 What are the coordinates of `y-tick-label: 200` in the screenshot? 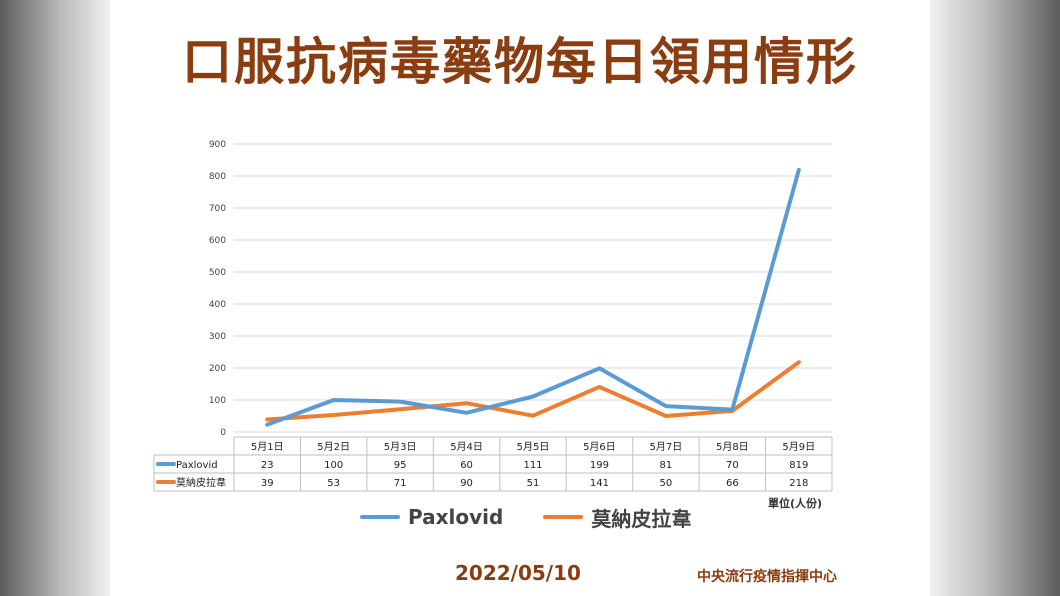 It's located at (217, 369).